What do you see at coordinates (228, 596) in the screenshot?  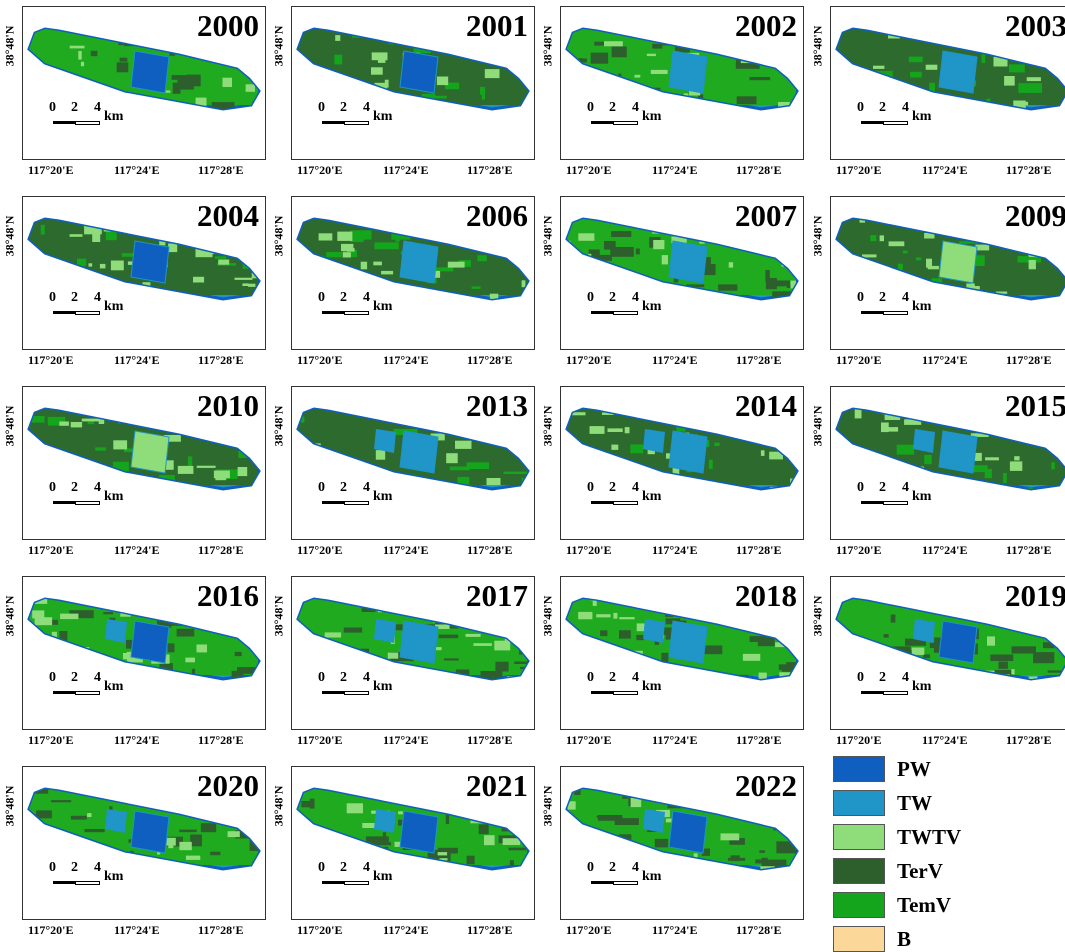 I see `year-label: 2016` at bounding box center [228, 596].